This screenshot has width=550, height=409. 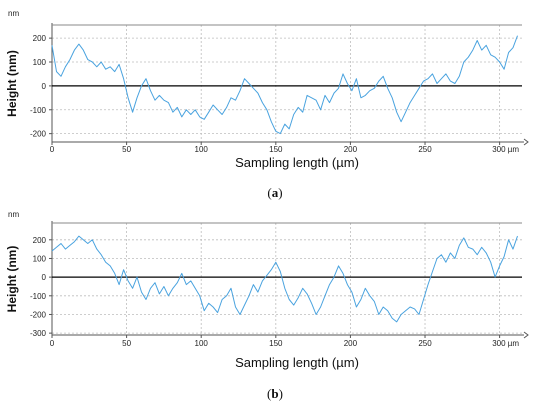 What do you see at coordinates (38, 333) in the screenshot?
I see `y-tick-label: -300` at bounding box center [38, 333].